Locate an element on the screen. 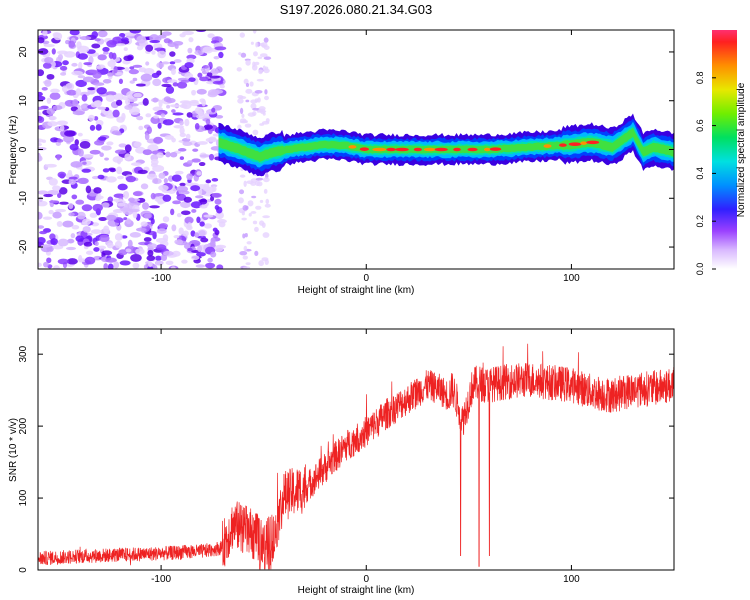 The image size is (750, 600). colorbar-ticks: 0.0 0.2 0.4 0.6 0.8 is located at coordinates (705, 173).